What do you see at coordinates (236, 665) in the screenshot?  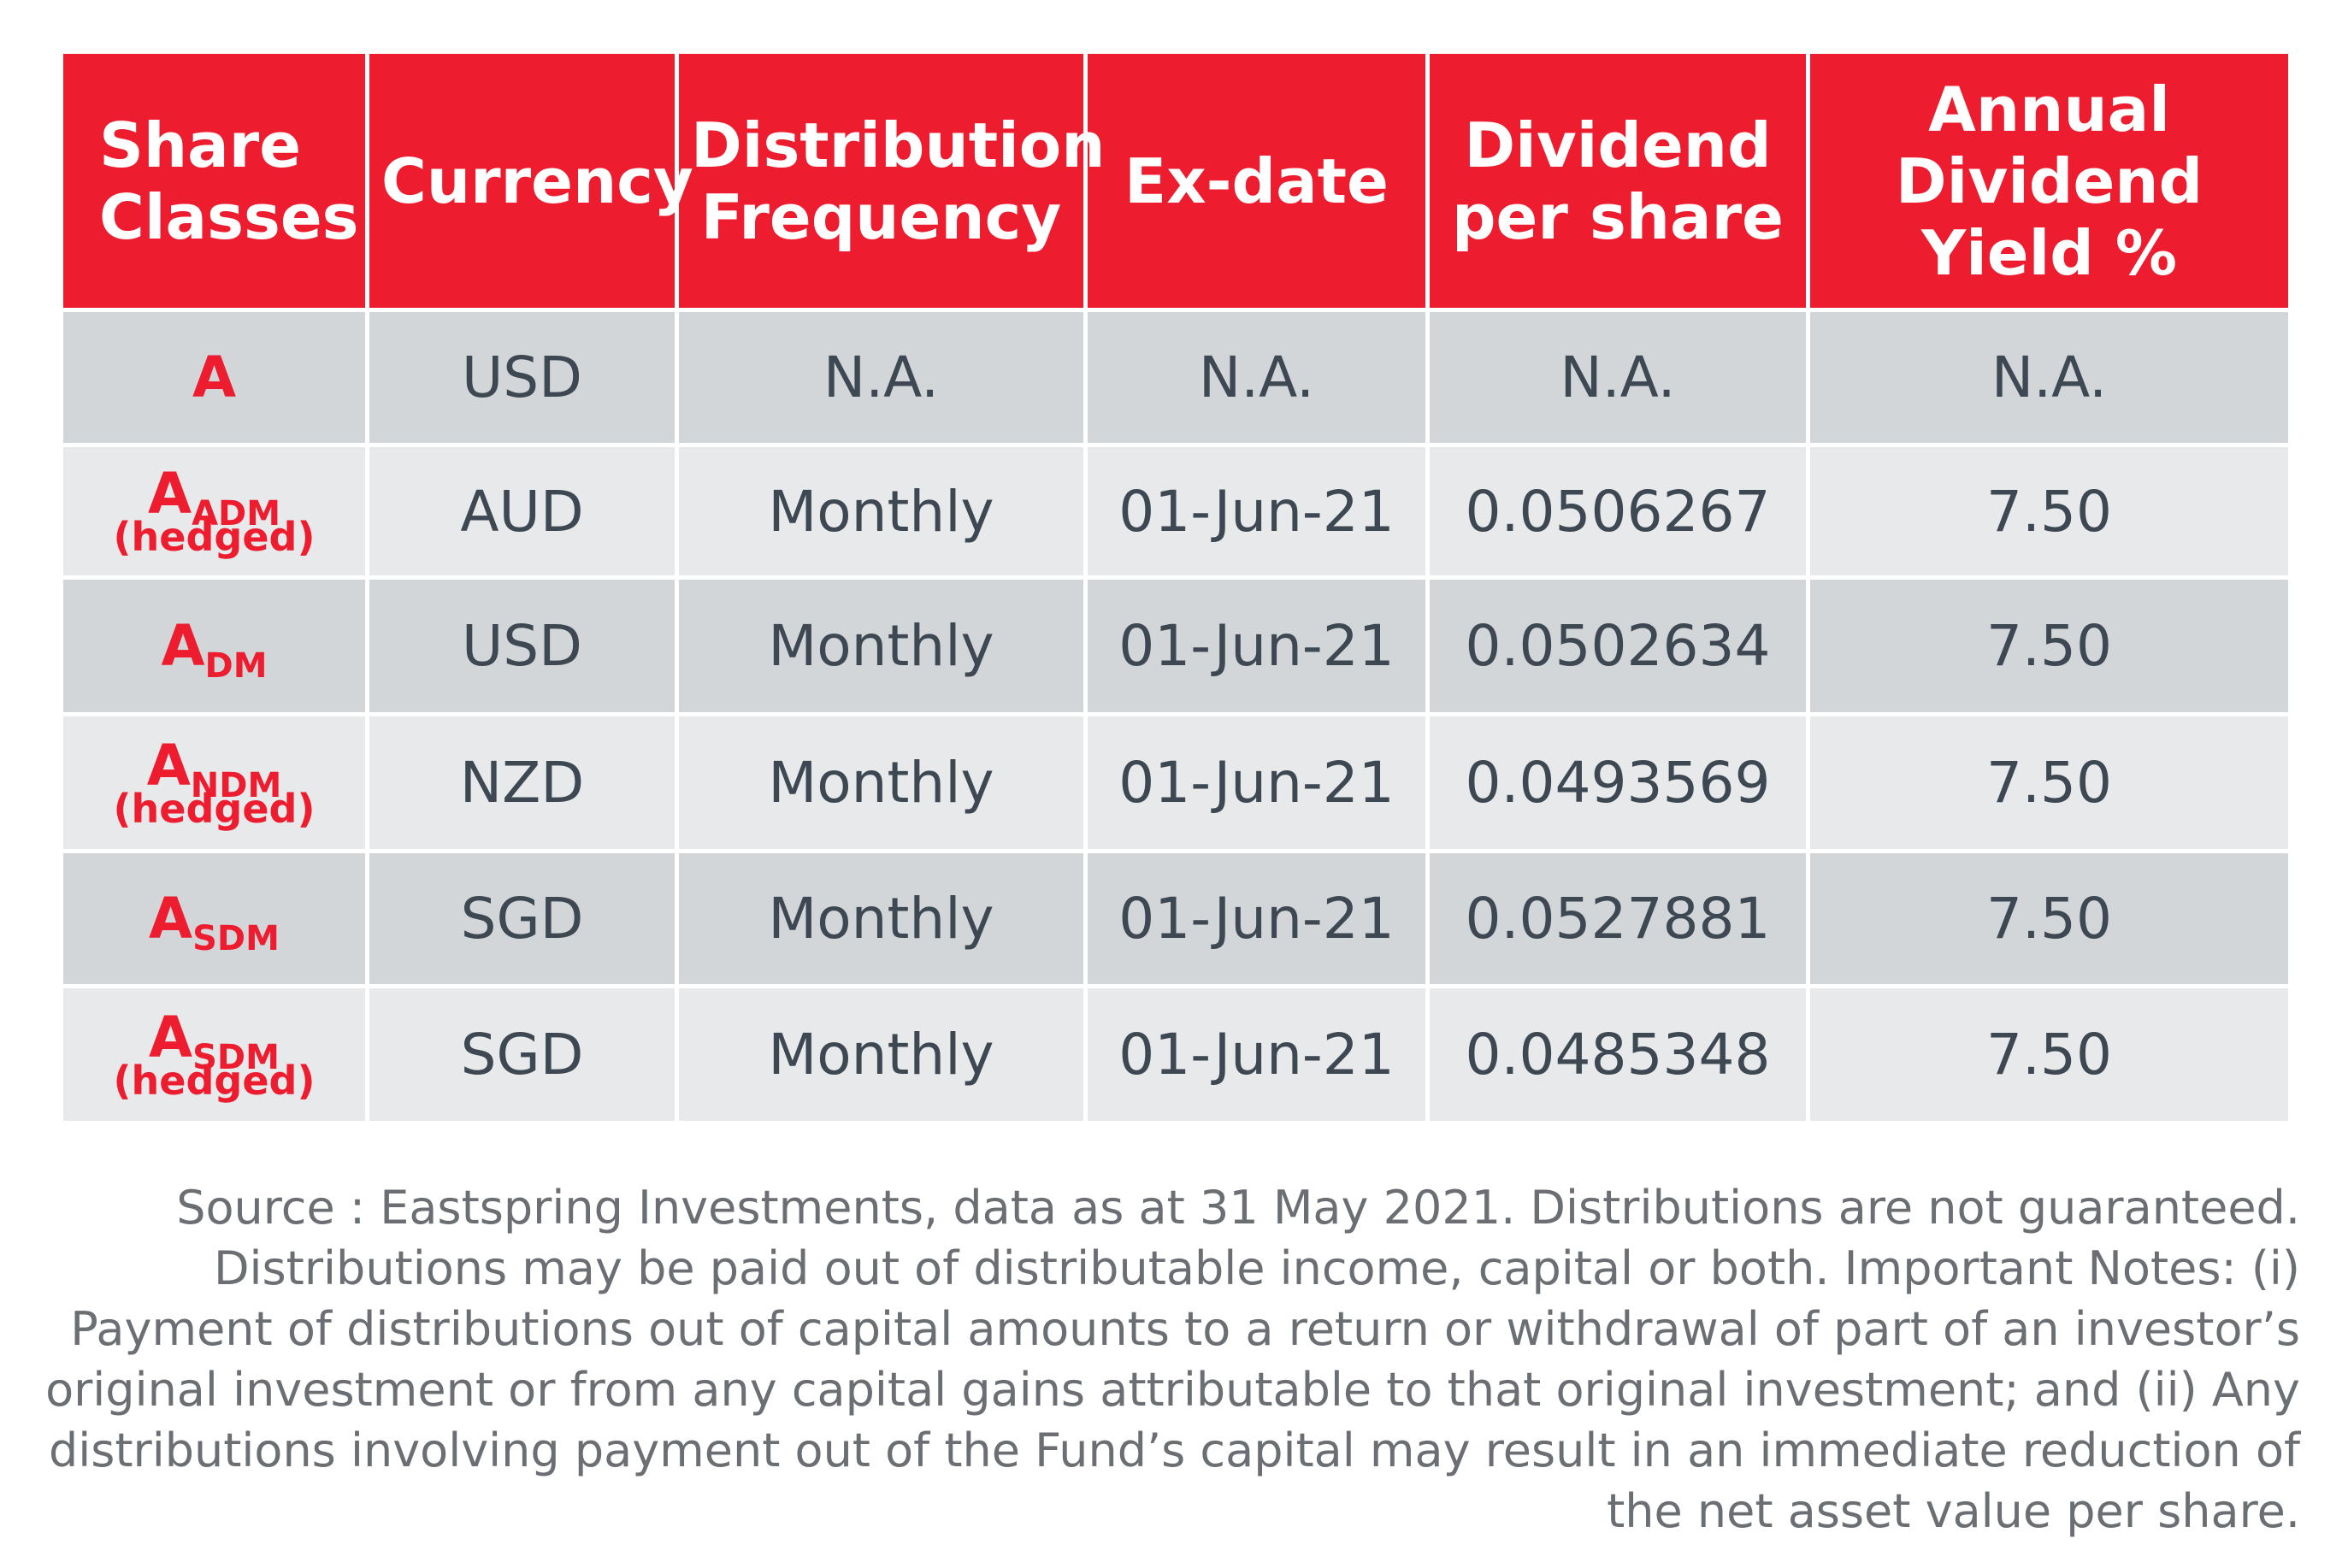 I see `share-class-suffix: DM` at bounding box center [236, 665].